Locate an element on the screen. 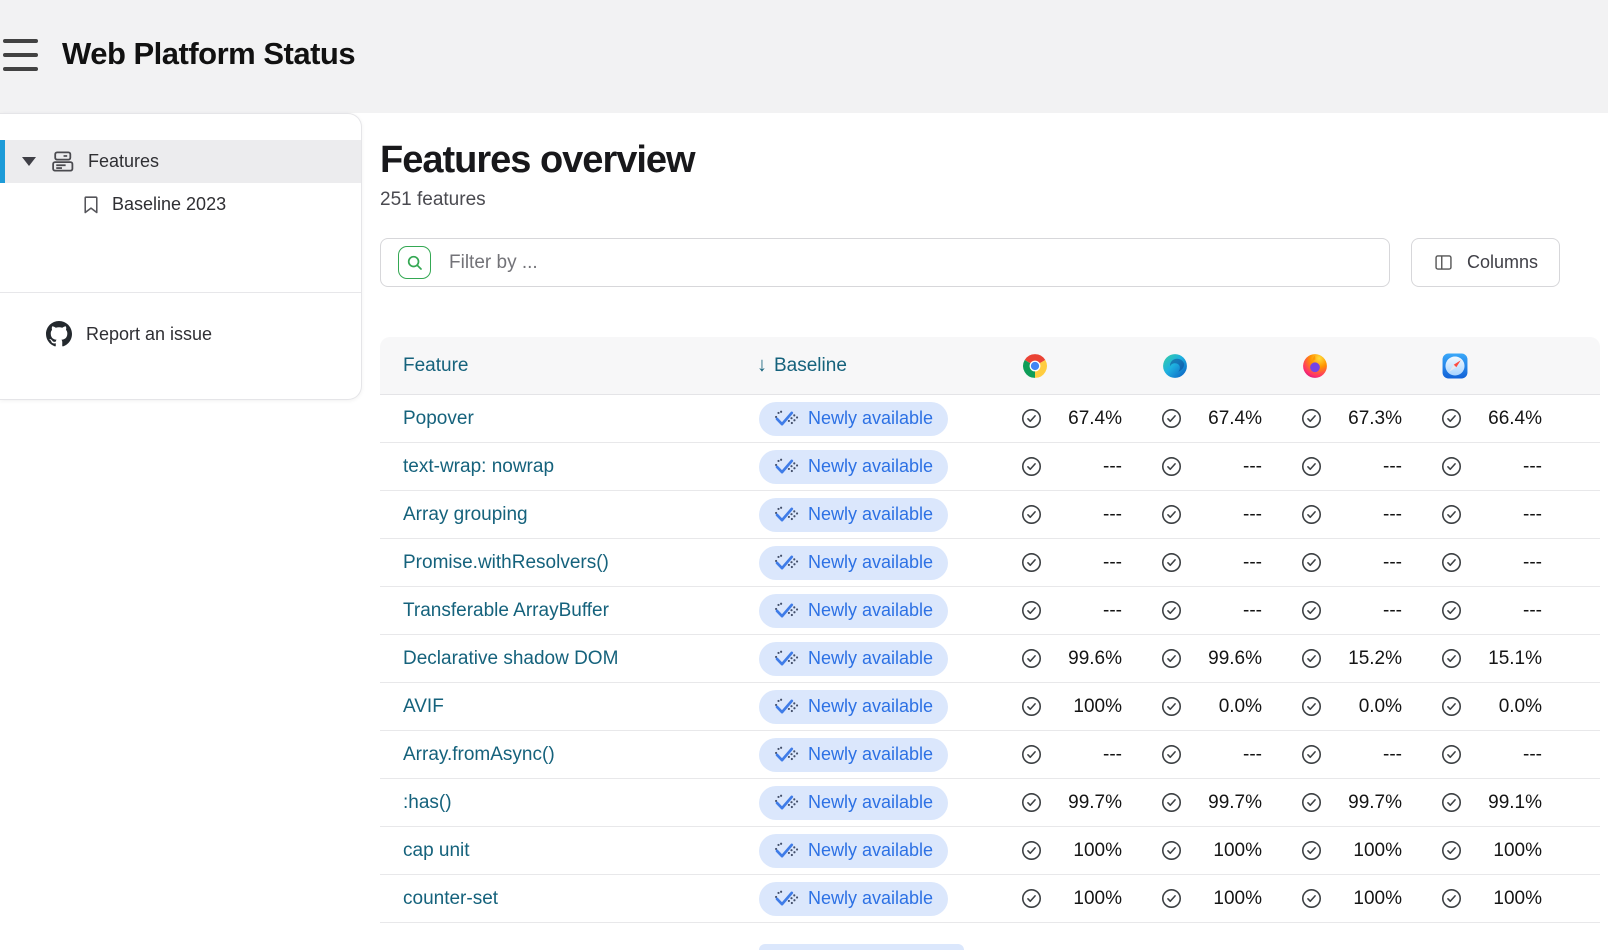 This screenshot has width=1608, height=950. support-value: 99.1% is located at coordinates (1515, 802).